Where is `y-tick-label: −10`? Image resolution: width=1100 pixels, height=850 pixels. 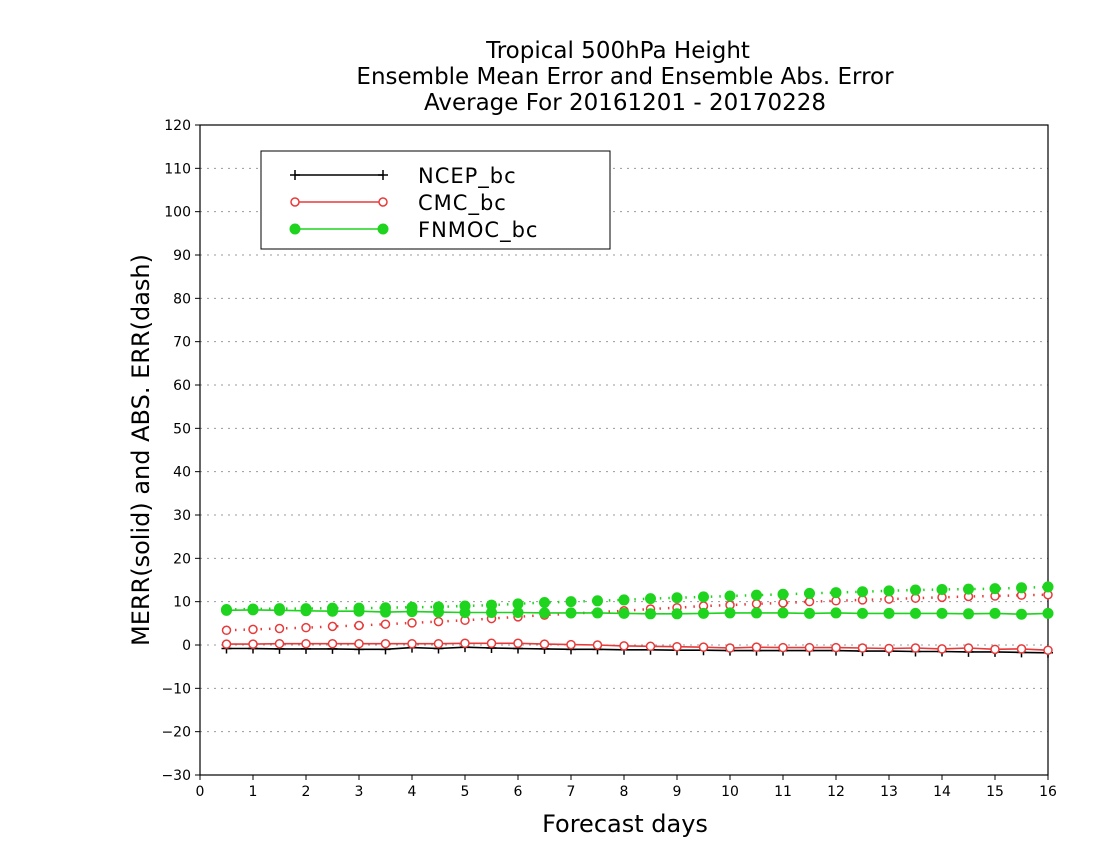 y-tick-label: −10 is located at coordinates (176, 689).